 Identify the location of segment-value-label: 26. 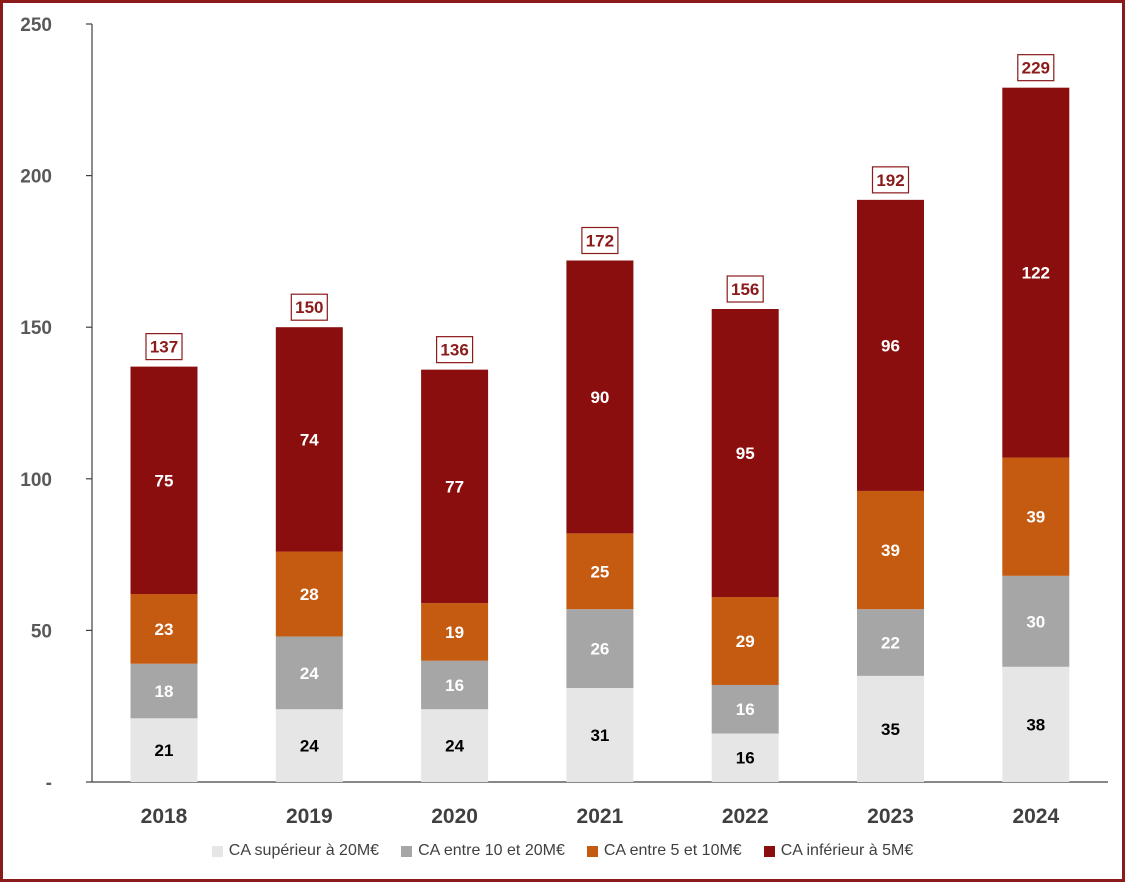
(599, 649).